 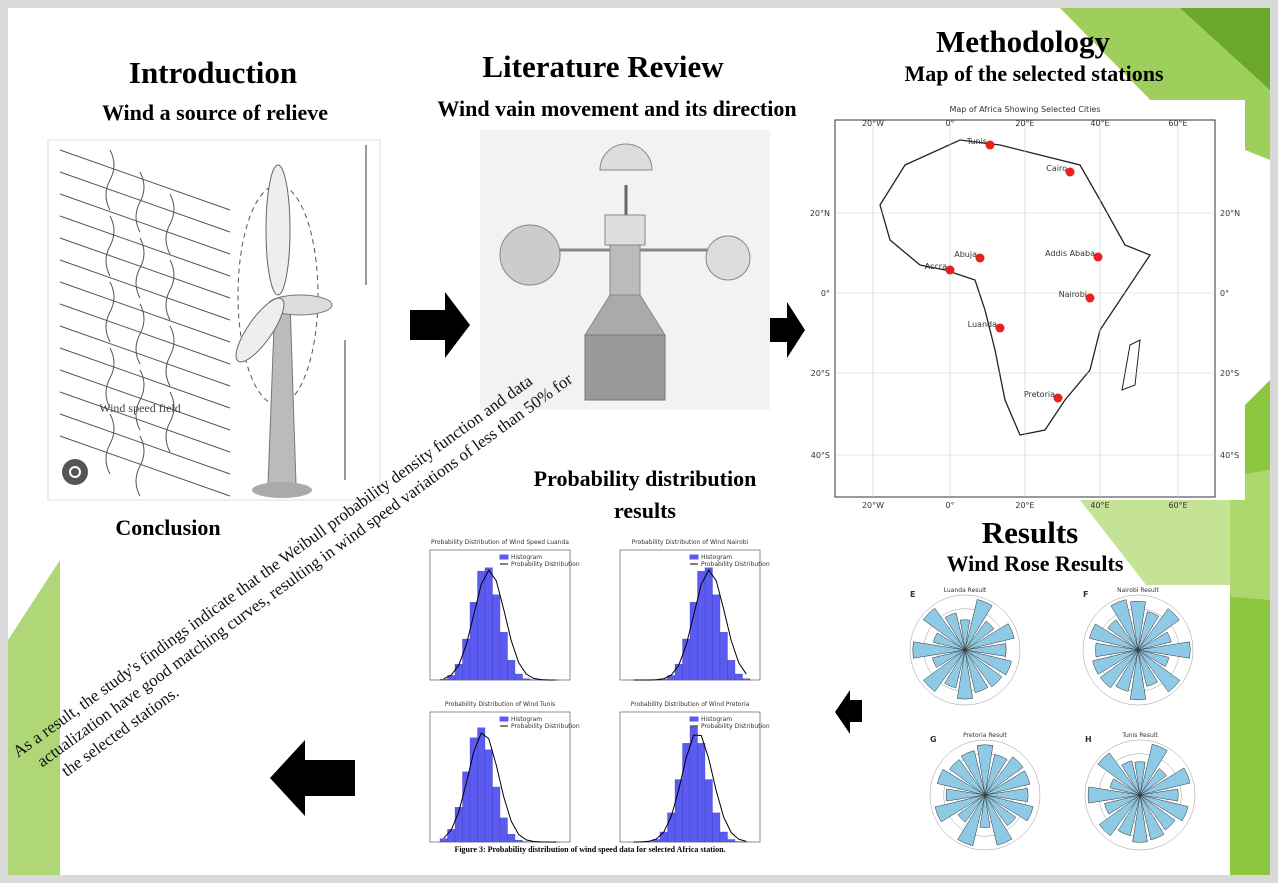 I want to click on arrow, so click(x=312, y=778).